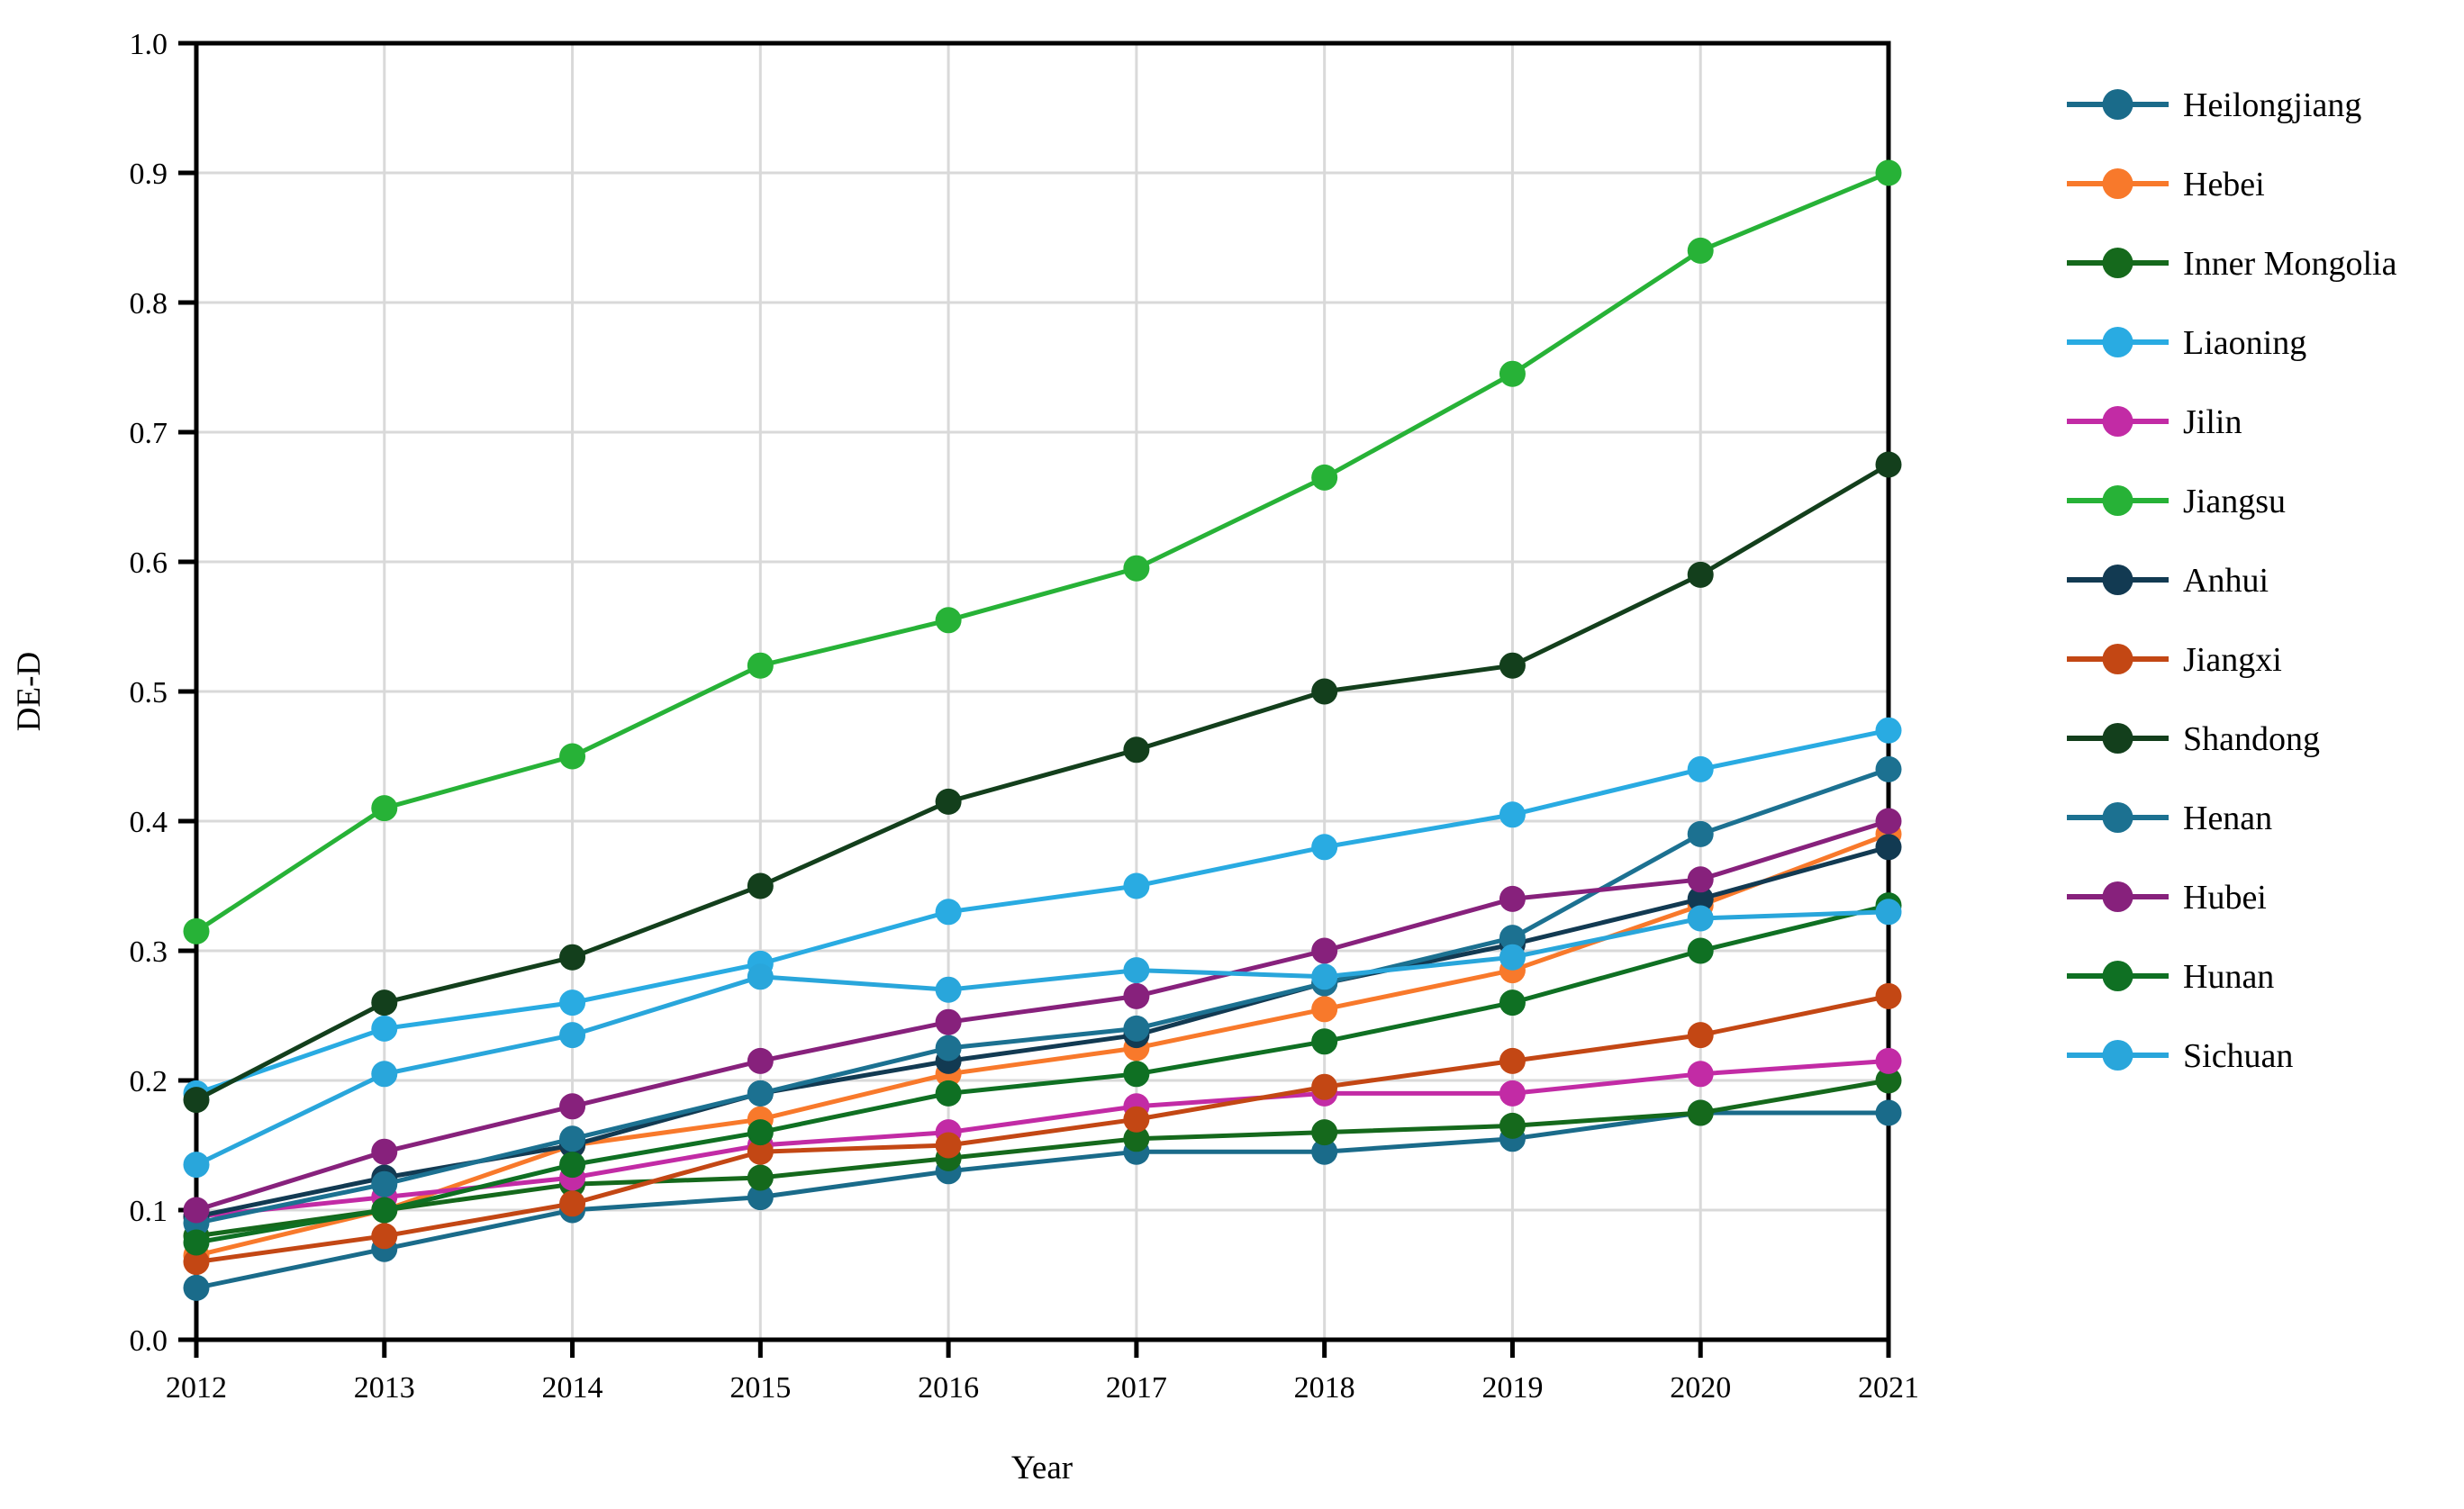  Describe the element at coordinates (1700, 833) in the screenshot. I see `data-point-henan-2020` at that location.